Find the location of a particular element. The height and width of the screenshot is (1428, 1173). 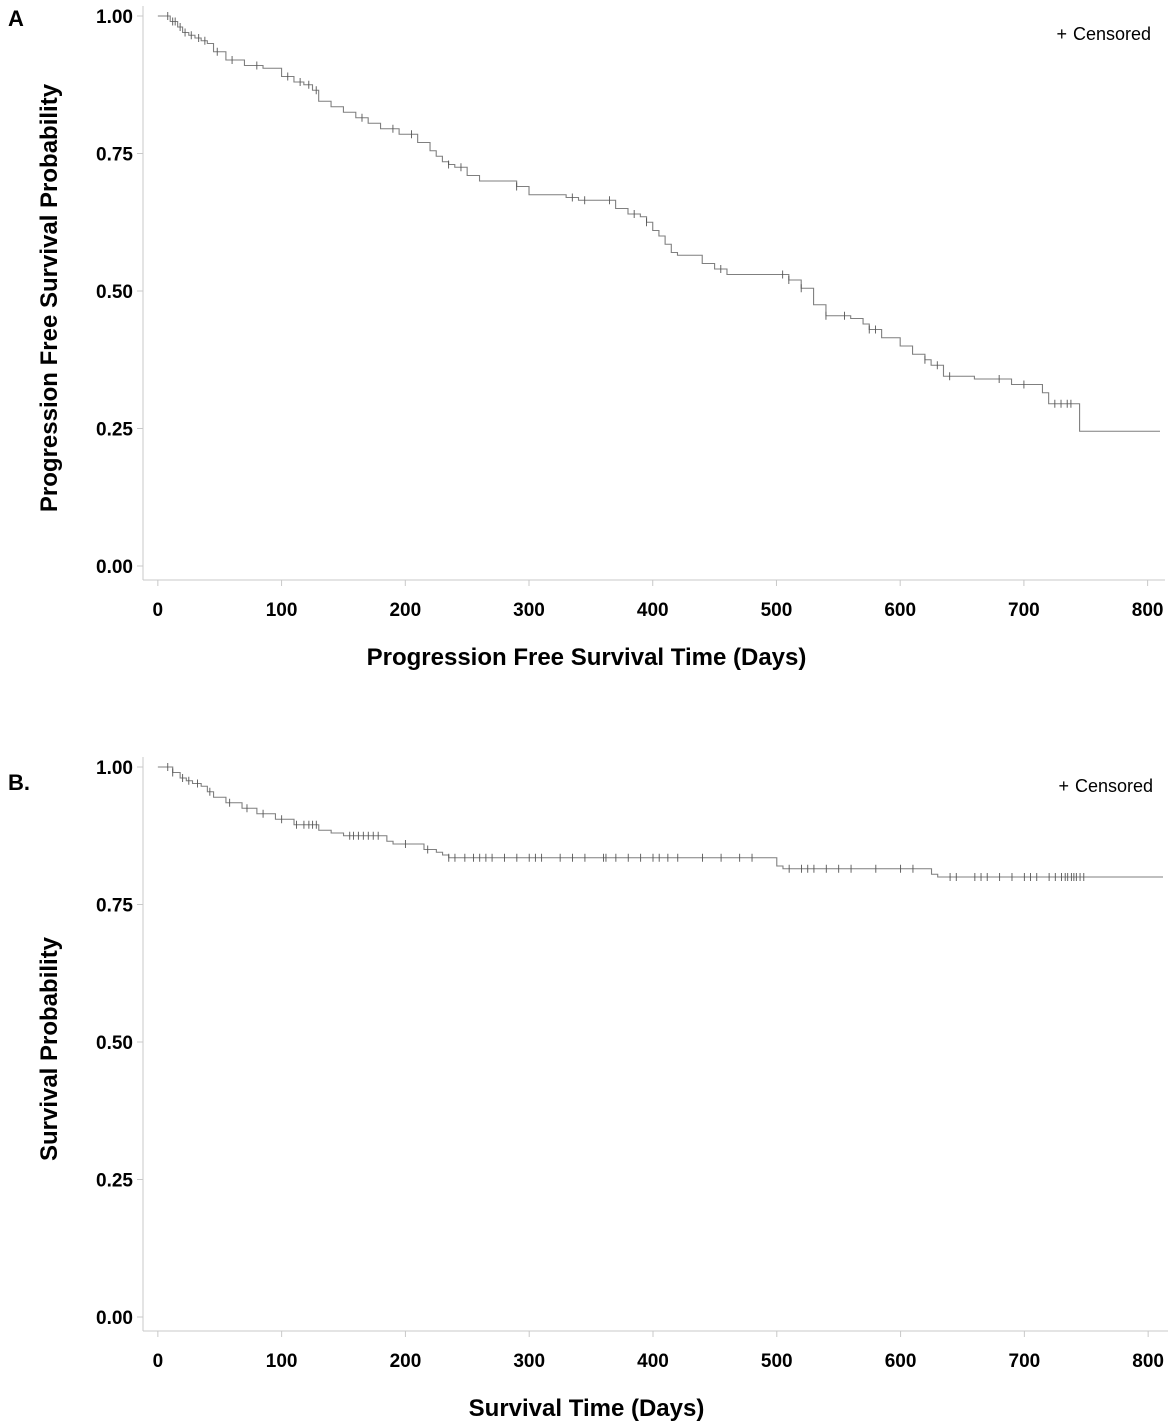

x-axis-label: Progression Free Survival Time (Days) is located at coordinates (586, 657).